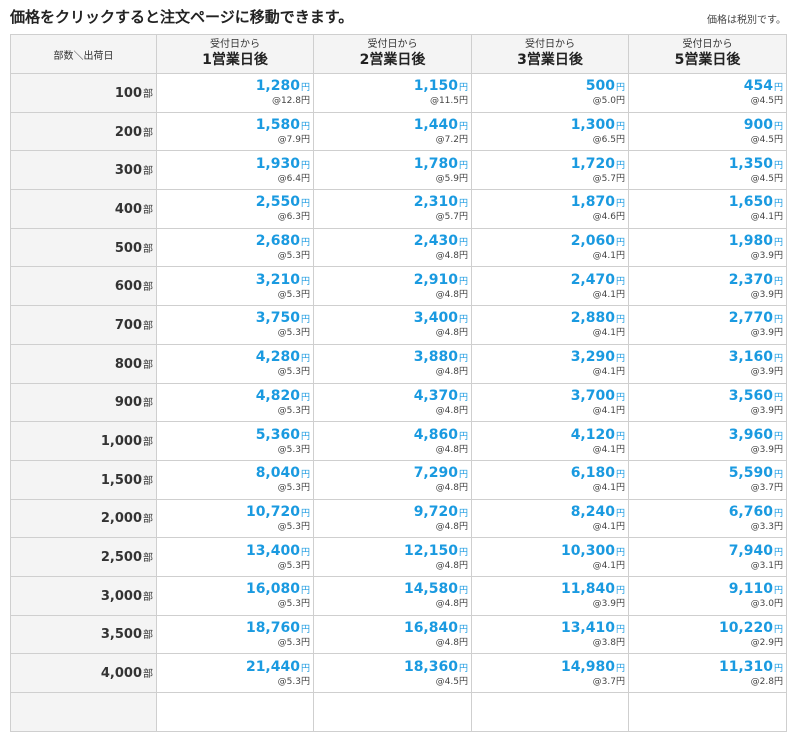 This screenshot has width=800, height=732. Describe the element at coordinates (233, 242) in the screenshot. I see `price-link: 2,680円` at that location.